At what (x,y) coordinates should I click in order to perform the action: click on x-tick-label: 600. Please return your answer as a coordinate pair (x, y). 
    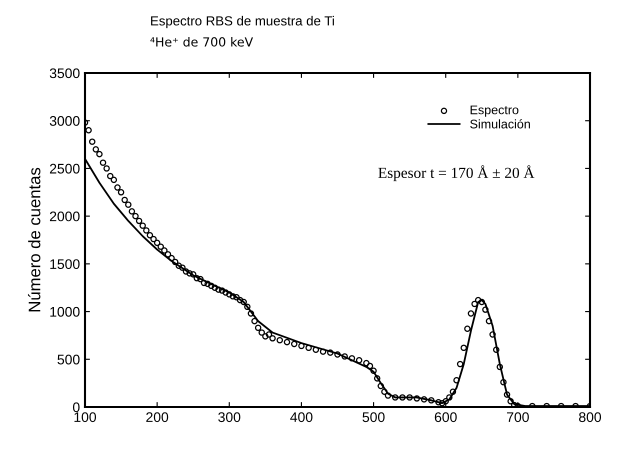
    Looking at the image, I should click on (445, 417).